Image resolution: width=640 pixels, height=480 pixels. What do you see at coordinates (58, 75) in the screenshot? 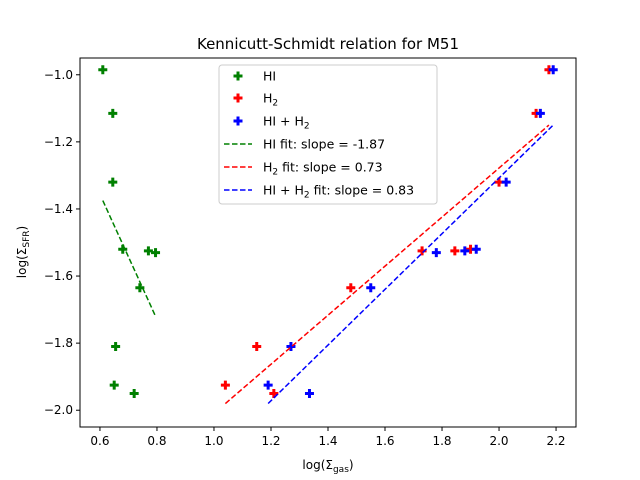
I see `y-tick-label: −1.0` at bounding box center [58, 75].